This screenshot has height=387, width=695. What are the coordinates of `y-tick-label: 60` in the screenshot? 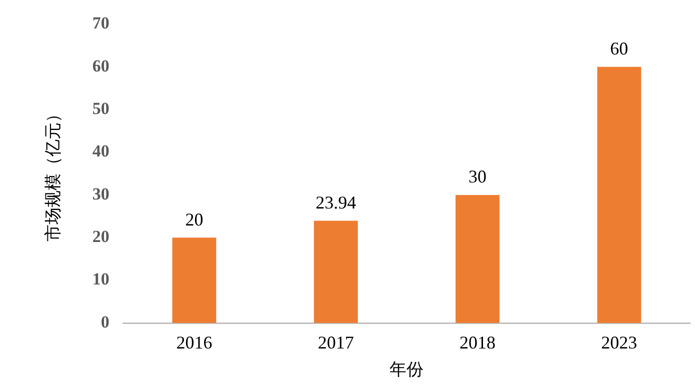 It's located at (101, 66).